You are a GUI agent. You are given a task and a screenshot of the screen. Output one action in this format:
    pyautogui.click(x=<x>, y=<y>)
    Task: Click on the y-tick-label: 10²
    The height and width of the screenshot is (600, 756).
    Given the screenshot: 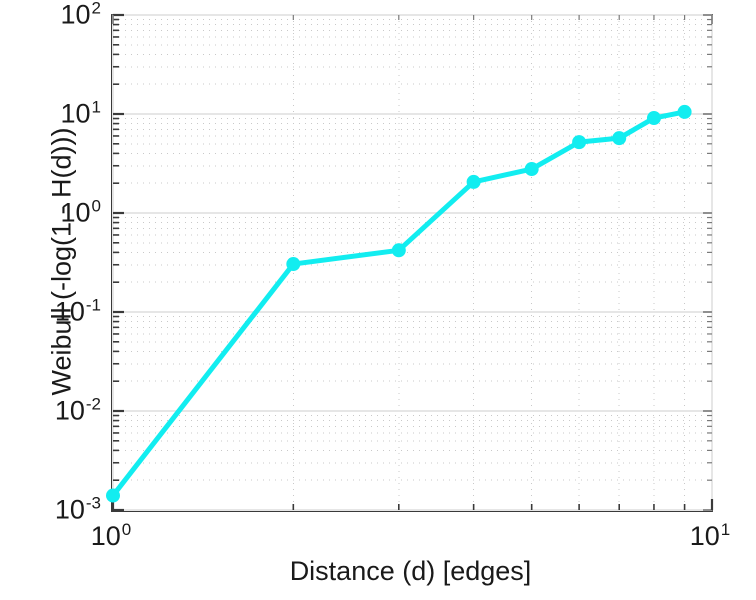 What is the action you would take?
    pyautogui.click(x=80, y=15)
    